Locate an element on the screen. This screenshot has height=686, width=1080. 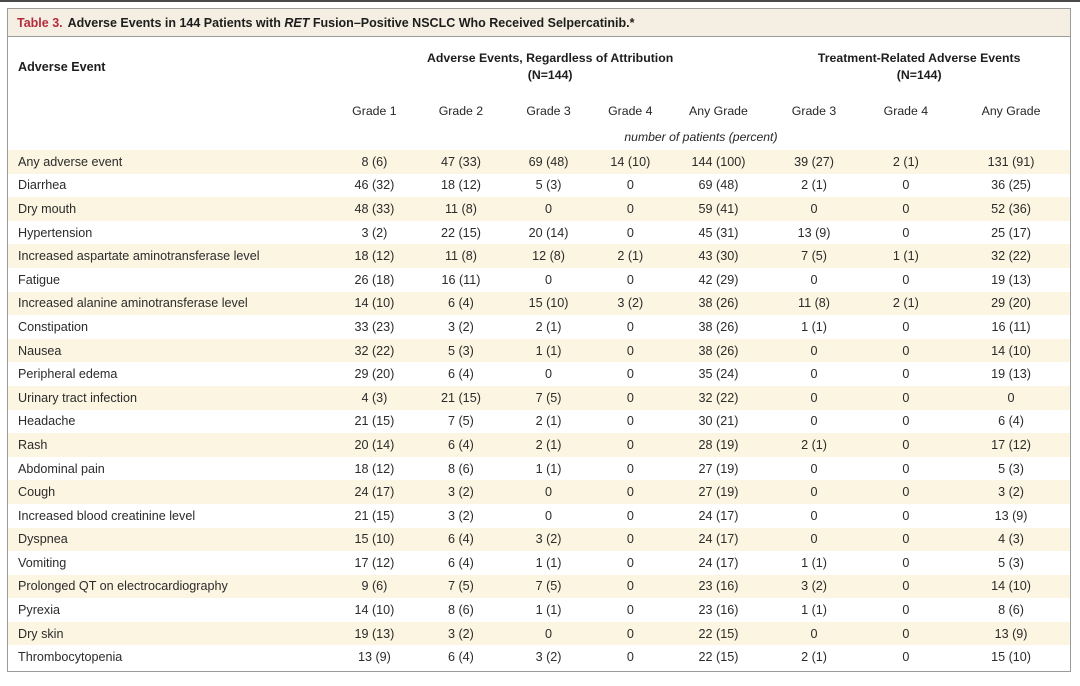
table-number-label: Table 3. is located at coordinates (40, 22).